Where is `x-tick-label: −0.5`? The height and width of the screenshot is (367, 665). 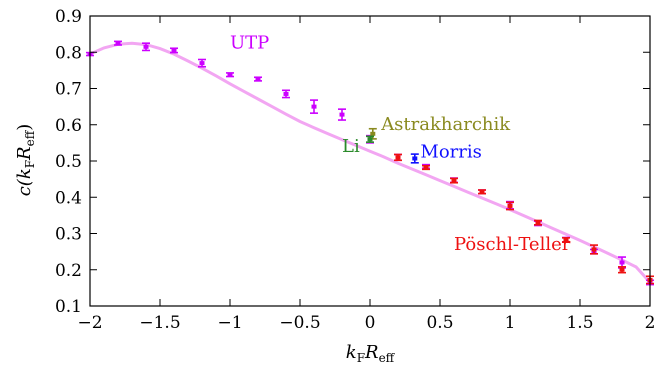 x-tick-label: −0.5 is located at coordinates (299, 323).